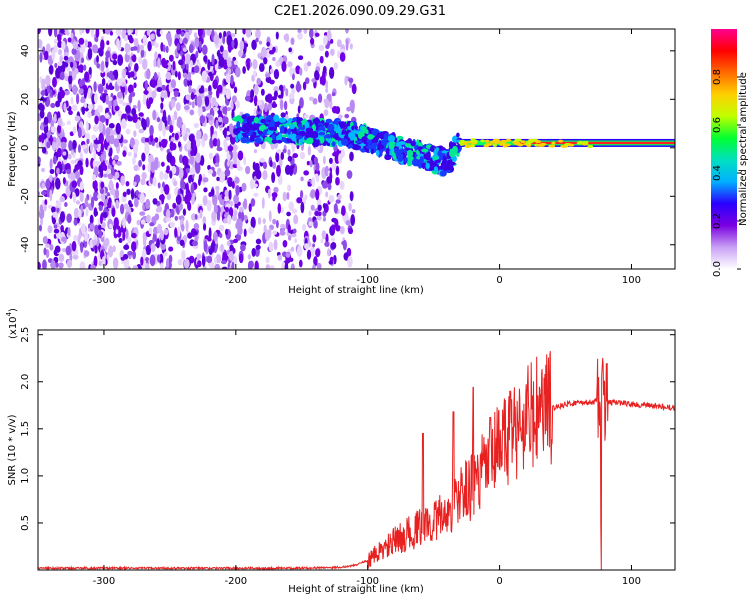 The width and height of the screenshot is (750, 600). What do you see at coordinates (104, 581) in the screenshot?
I see `x-tick-label: -300` at bounding box center [104, 581].